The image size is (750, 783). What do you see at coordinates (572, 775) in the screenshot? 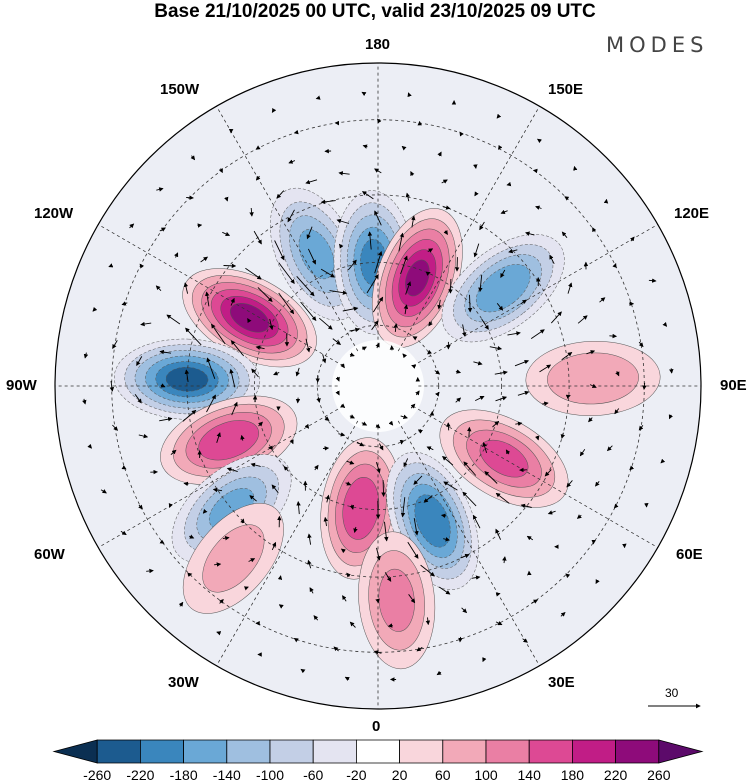
I see `colorbar-tick-label: 180` at bounding box center [572, 775].